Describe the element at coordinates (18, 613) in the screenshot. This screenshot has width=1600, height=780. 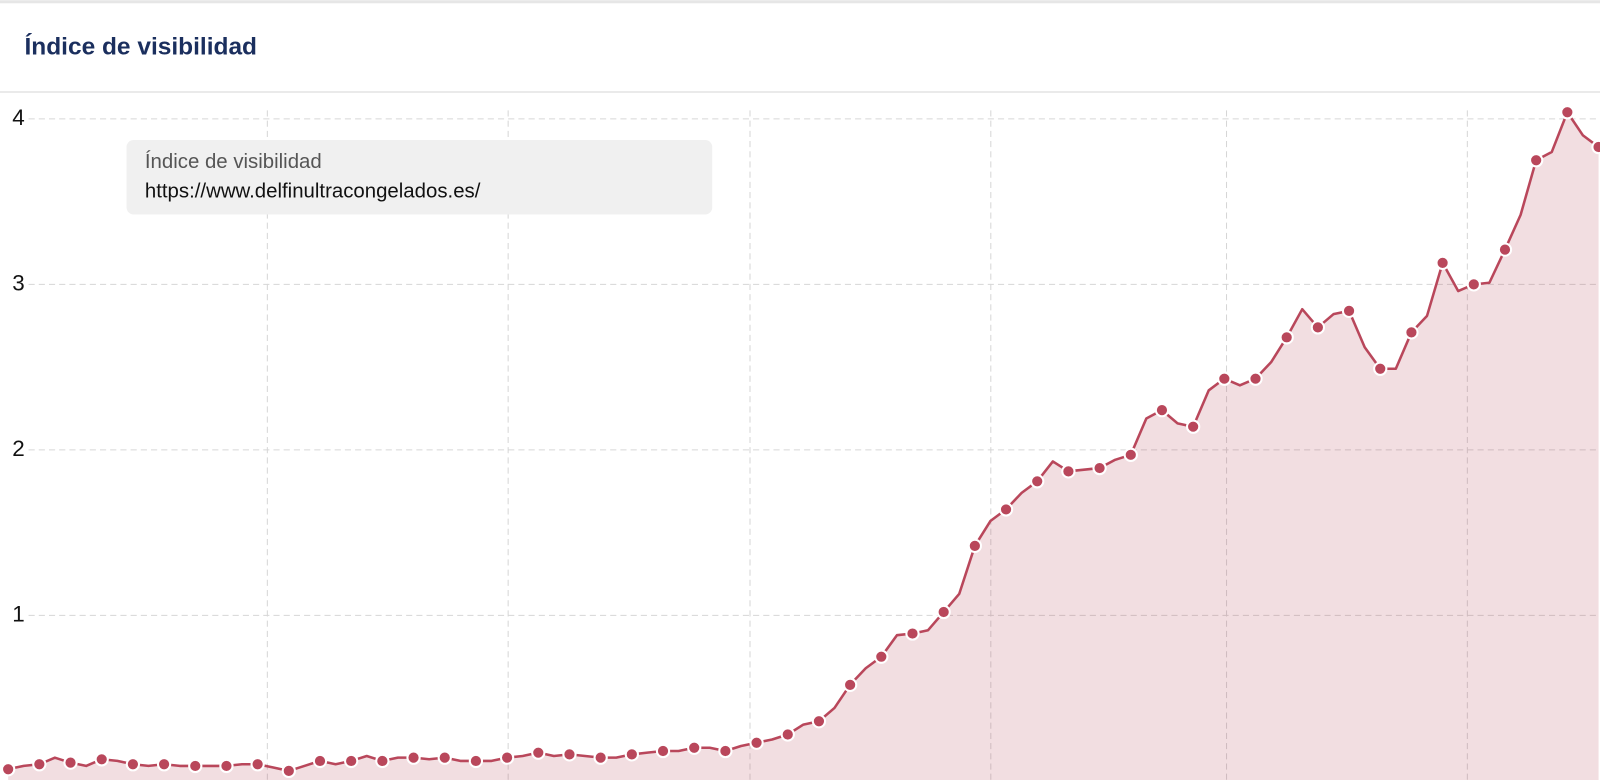
I see `y-tick-label: 1` at that location.